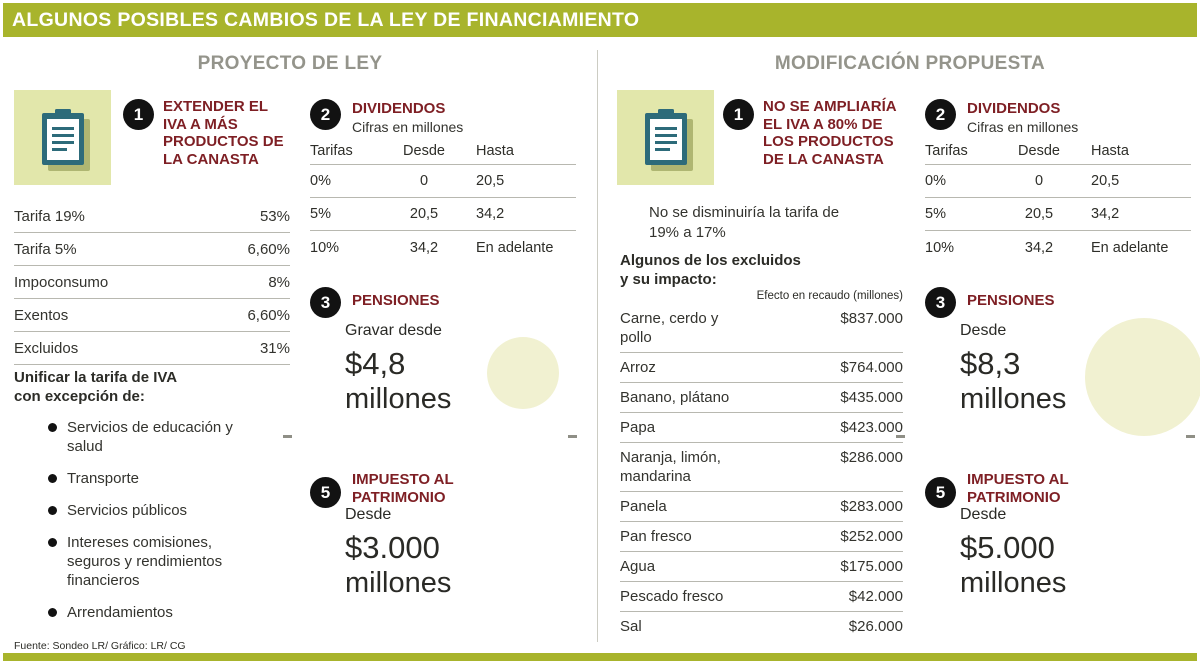 Image resolution: width=1200 pixels, height=664 pixels. What do you see at coordinates (761, 507) in the screenshot?
I see `table-row: Panela $283.000` at bounding box center [761, 507].